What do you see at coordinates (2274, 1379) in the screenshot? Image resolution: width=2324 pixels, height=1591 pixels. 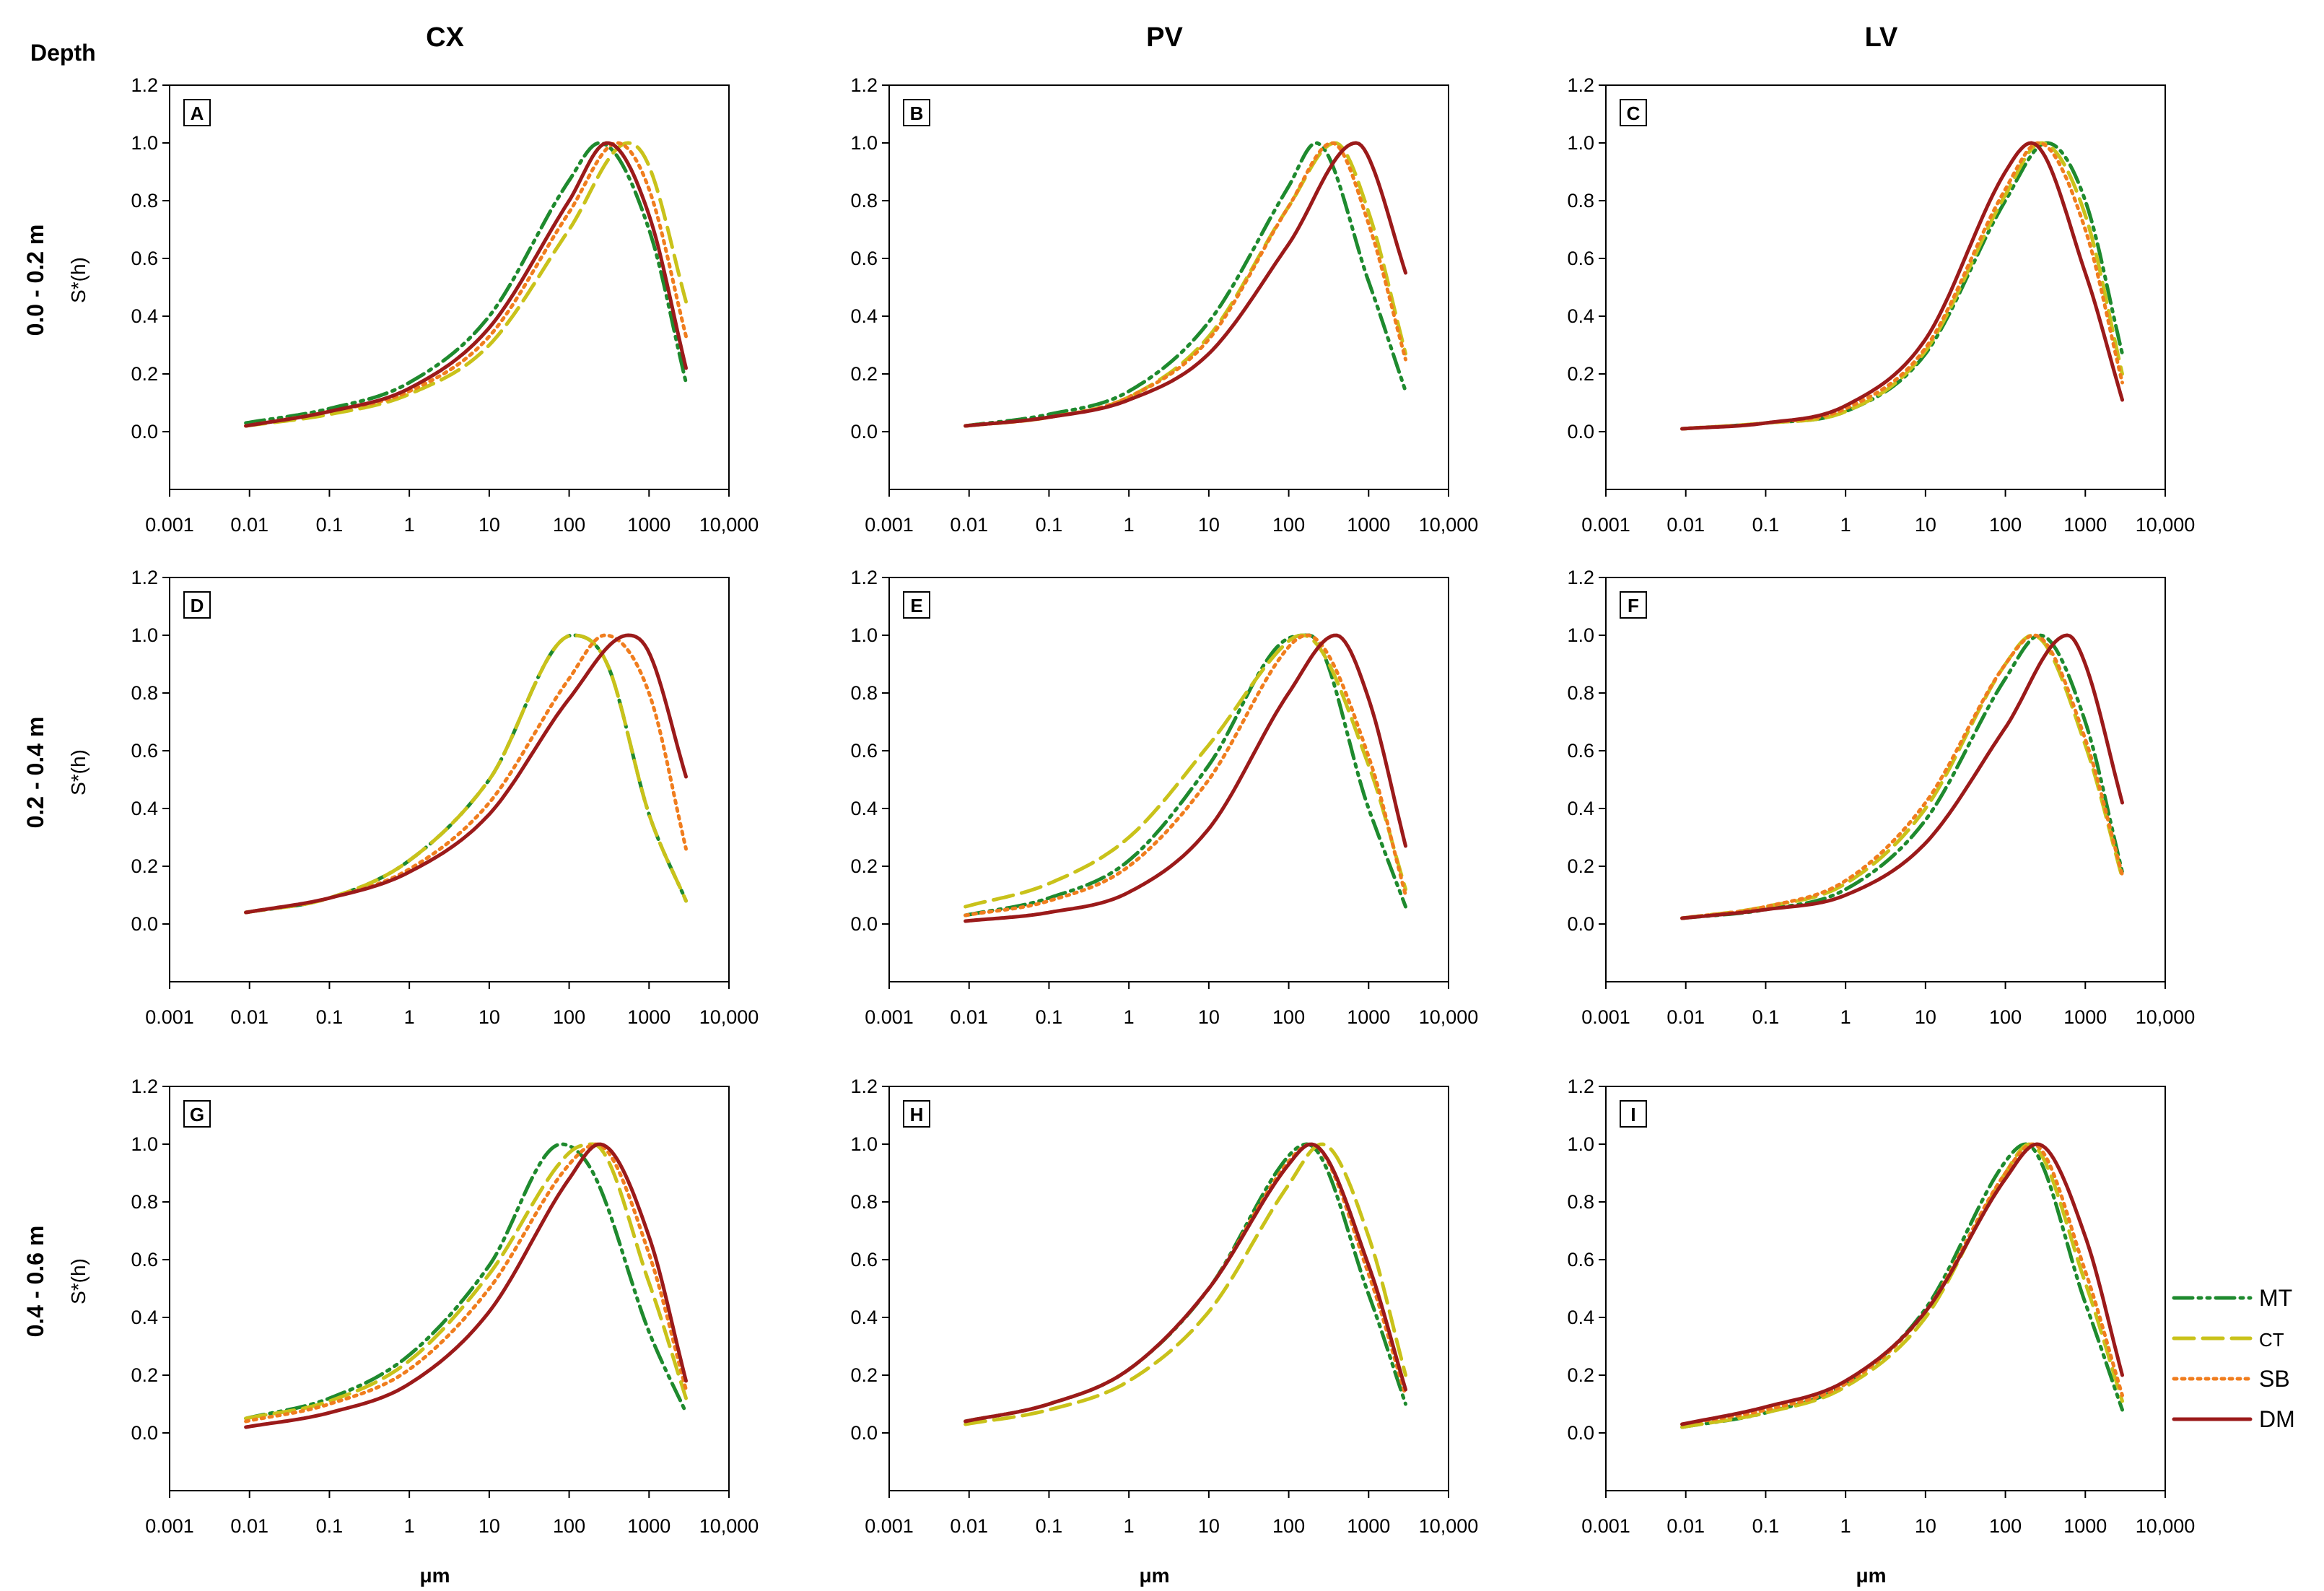 I see `legend-label-sb: SB` at bounding box center [2274, 1379].